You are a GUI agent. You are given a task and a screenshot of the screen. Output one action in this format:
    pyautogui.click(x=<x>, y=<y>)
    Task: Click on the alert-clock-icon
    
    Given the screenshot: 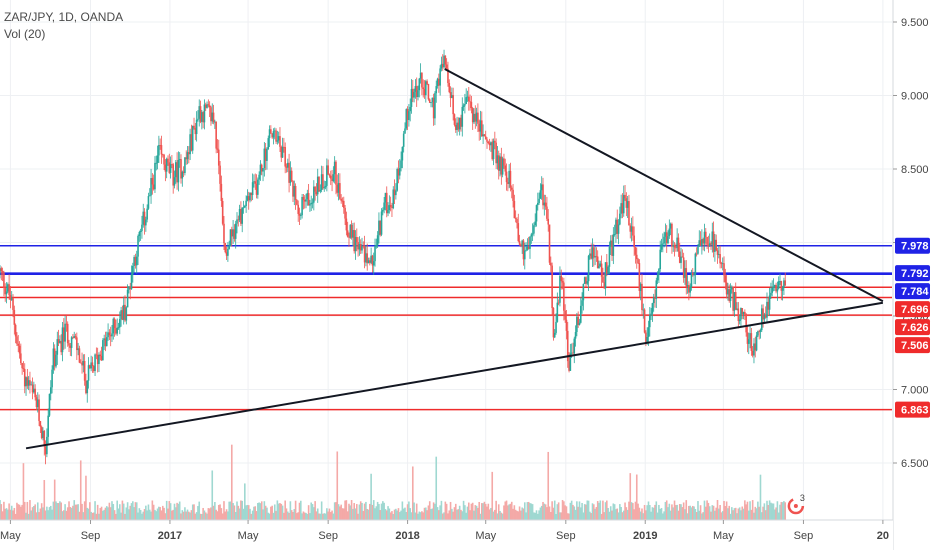 What is the action you would take?
    pyautogui.click(x=796, y=506)
    